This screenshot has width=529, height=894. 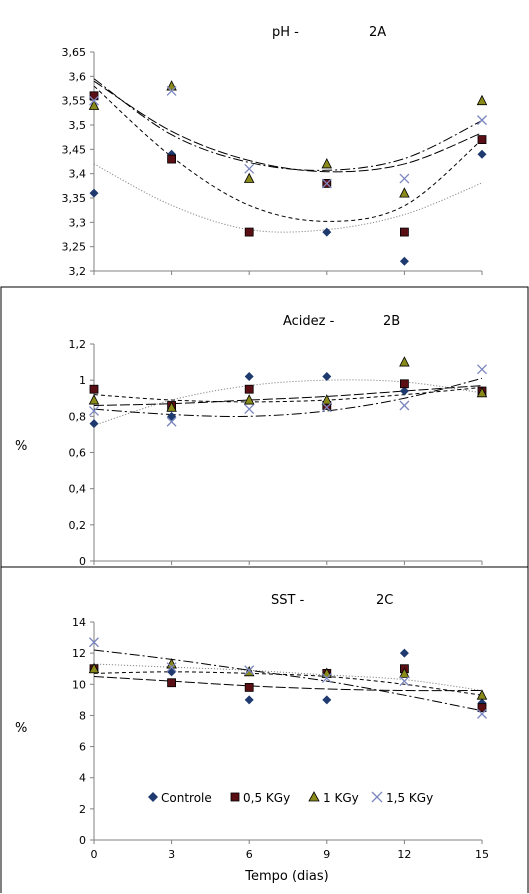 I want to click on diamond-icon, so click(x=153, y=797).